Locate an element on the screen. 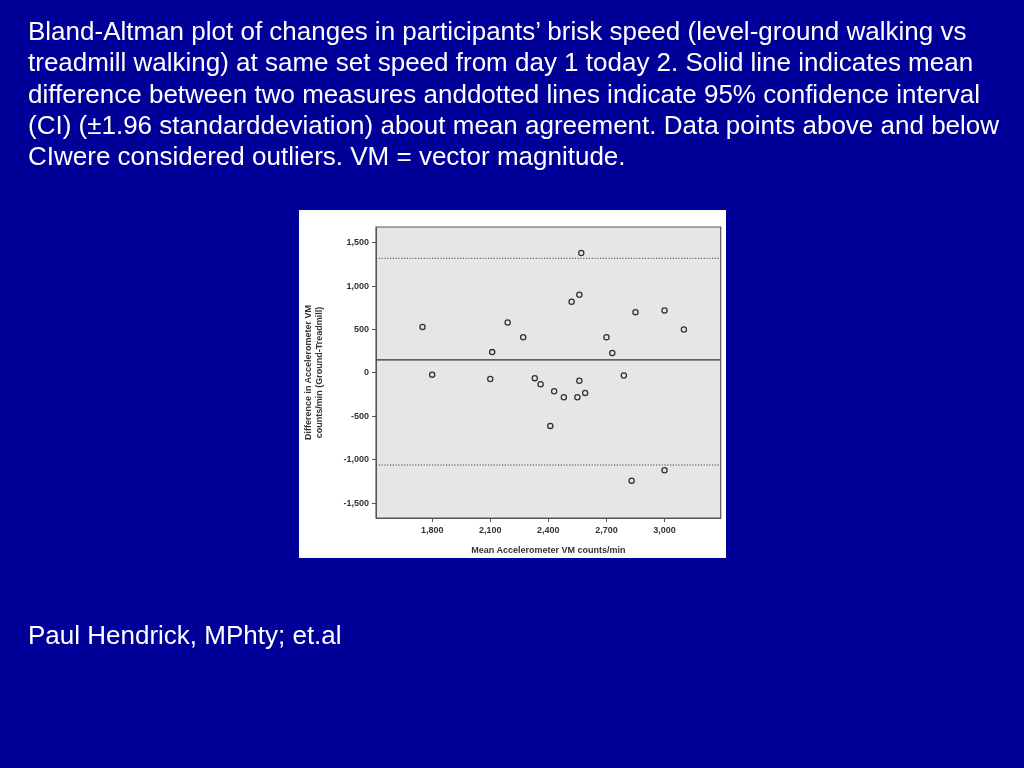  y-tick-label: 0 is located at coordinates (366, 372).